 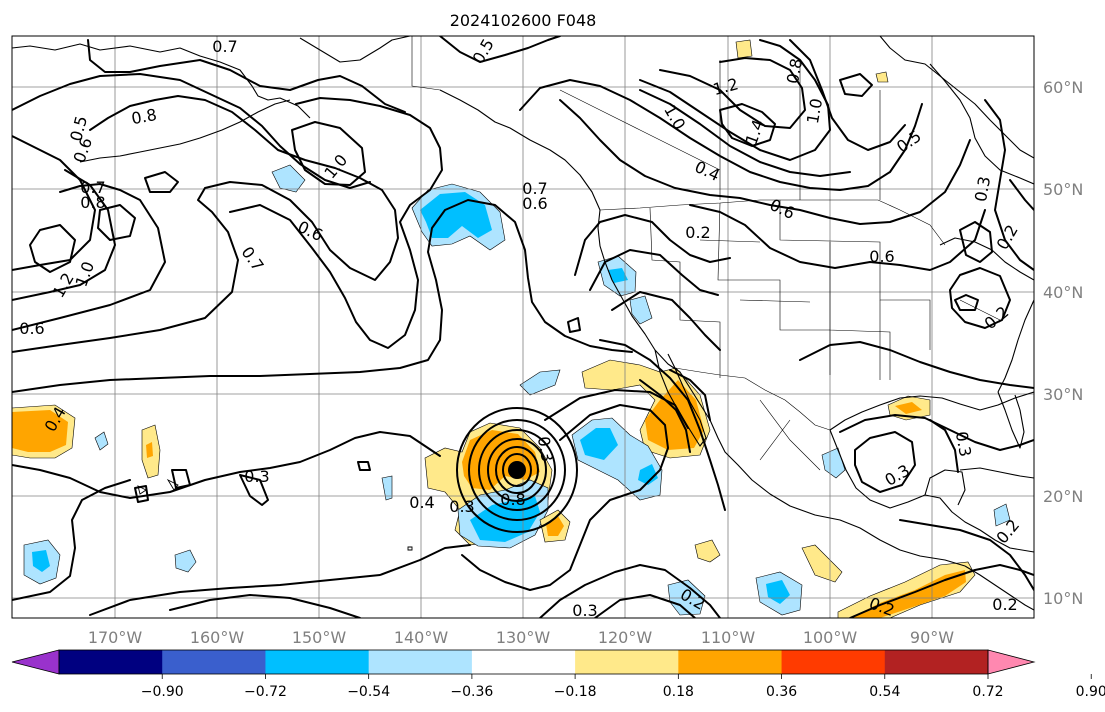 What do you see at coordinates (41, 561) in the screenshot?
I see `shade-blue-west-1-core` at bounding box center [41, 561].